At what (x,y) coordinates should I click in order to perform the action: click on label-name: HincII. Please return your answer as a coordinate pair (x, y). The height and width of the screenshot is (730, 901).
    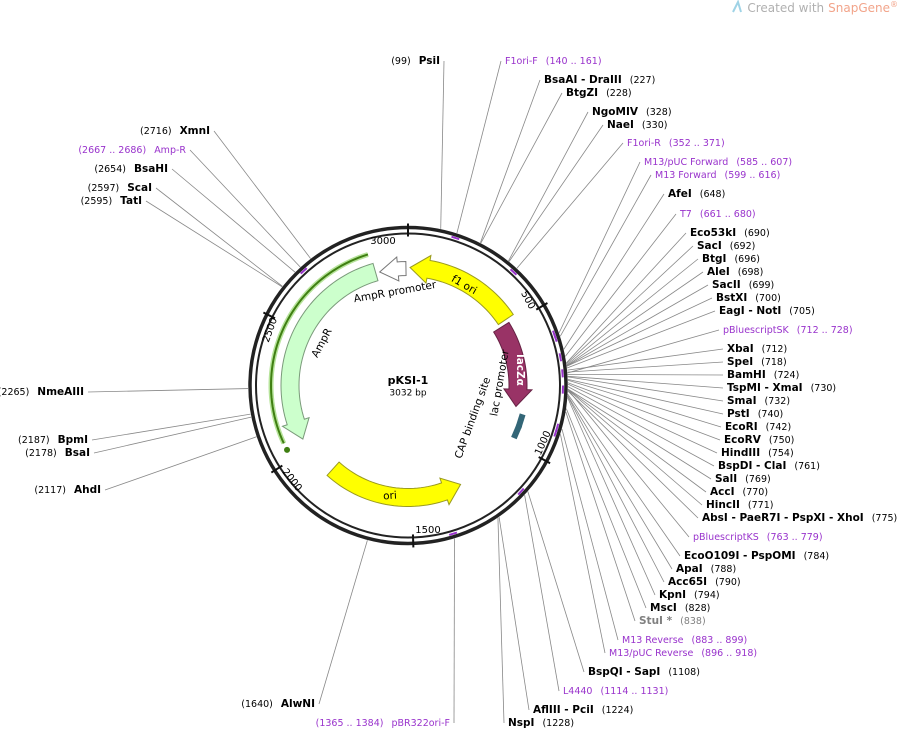
    Looking at the image, I should click on (723, 505).